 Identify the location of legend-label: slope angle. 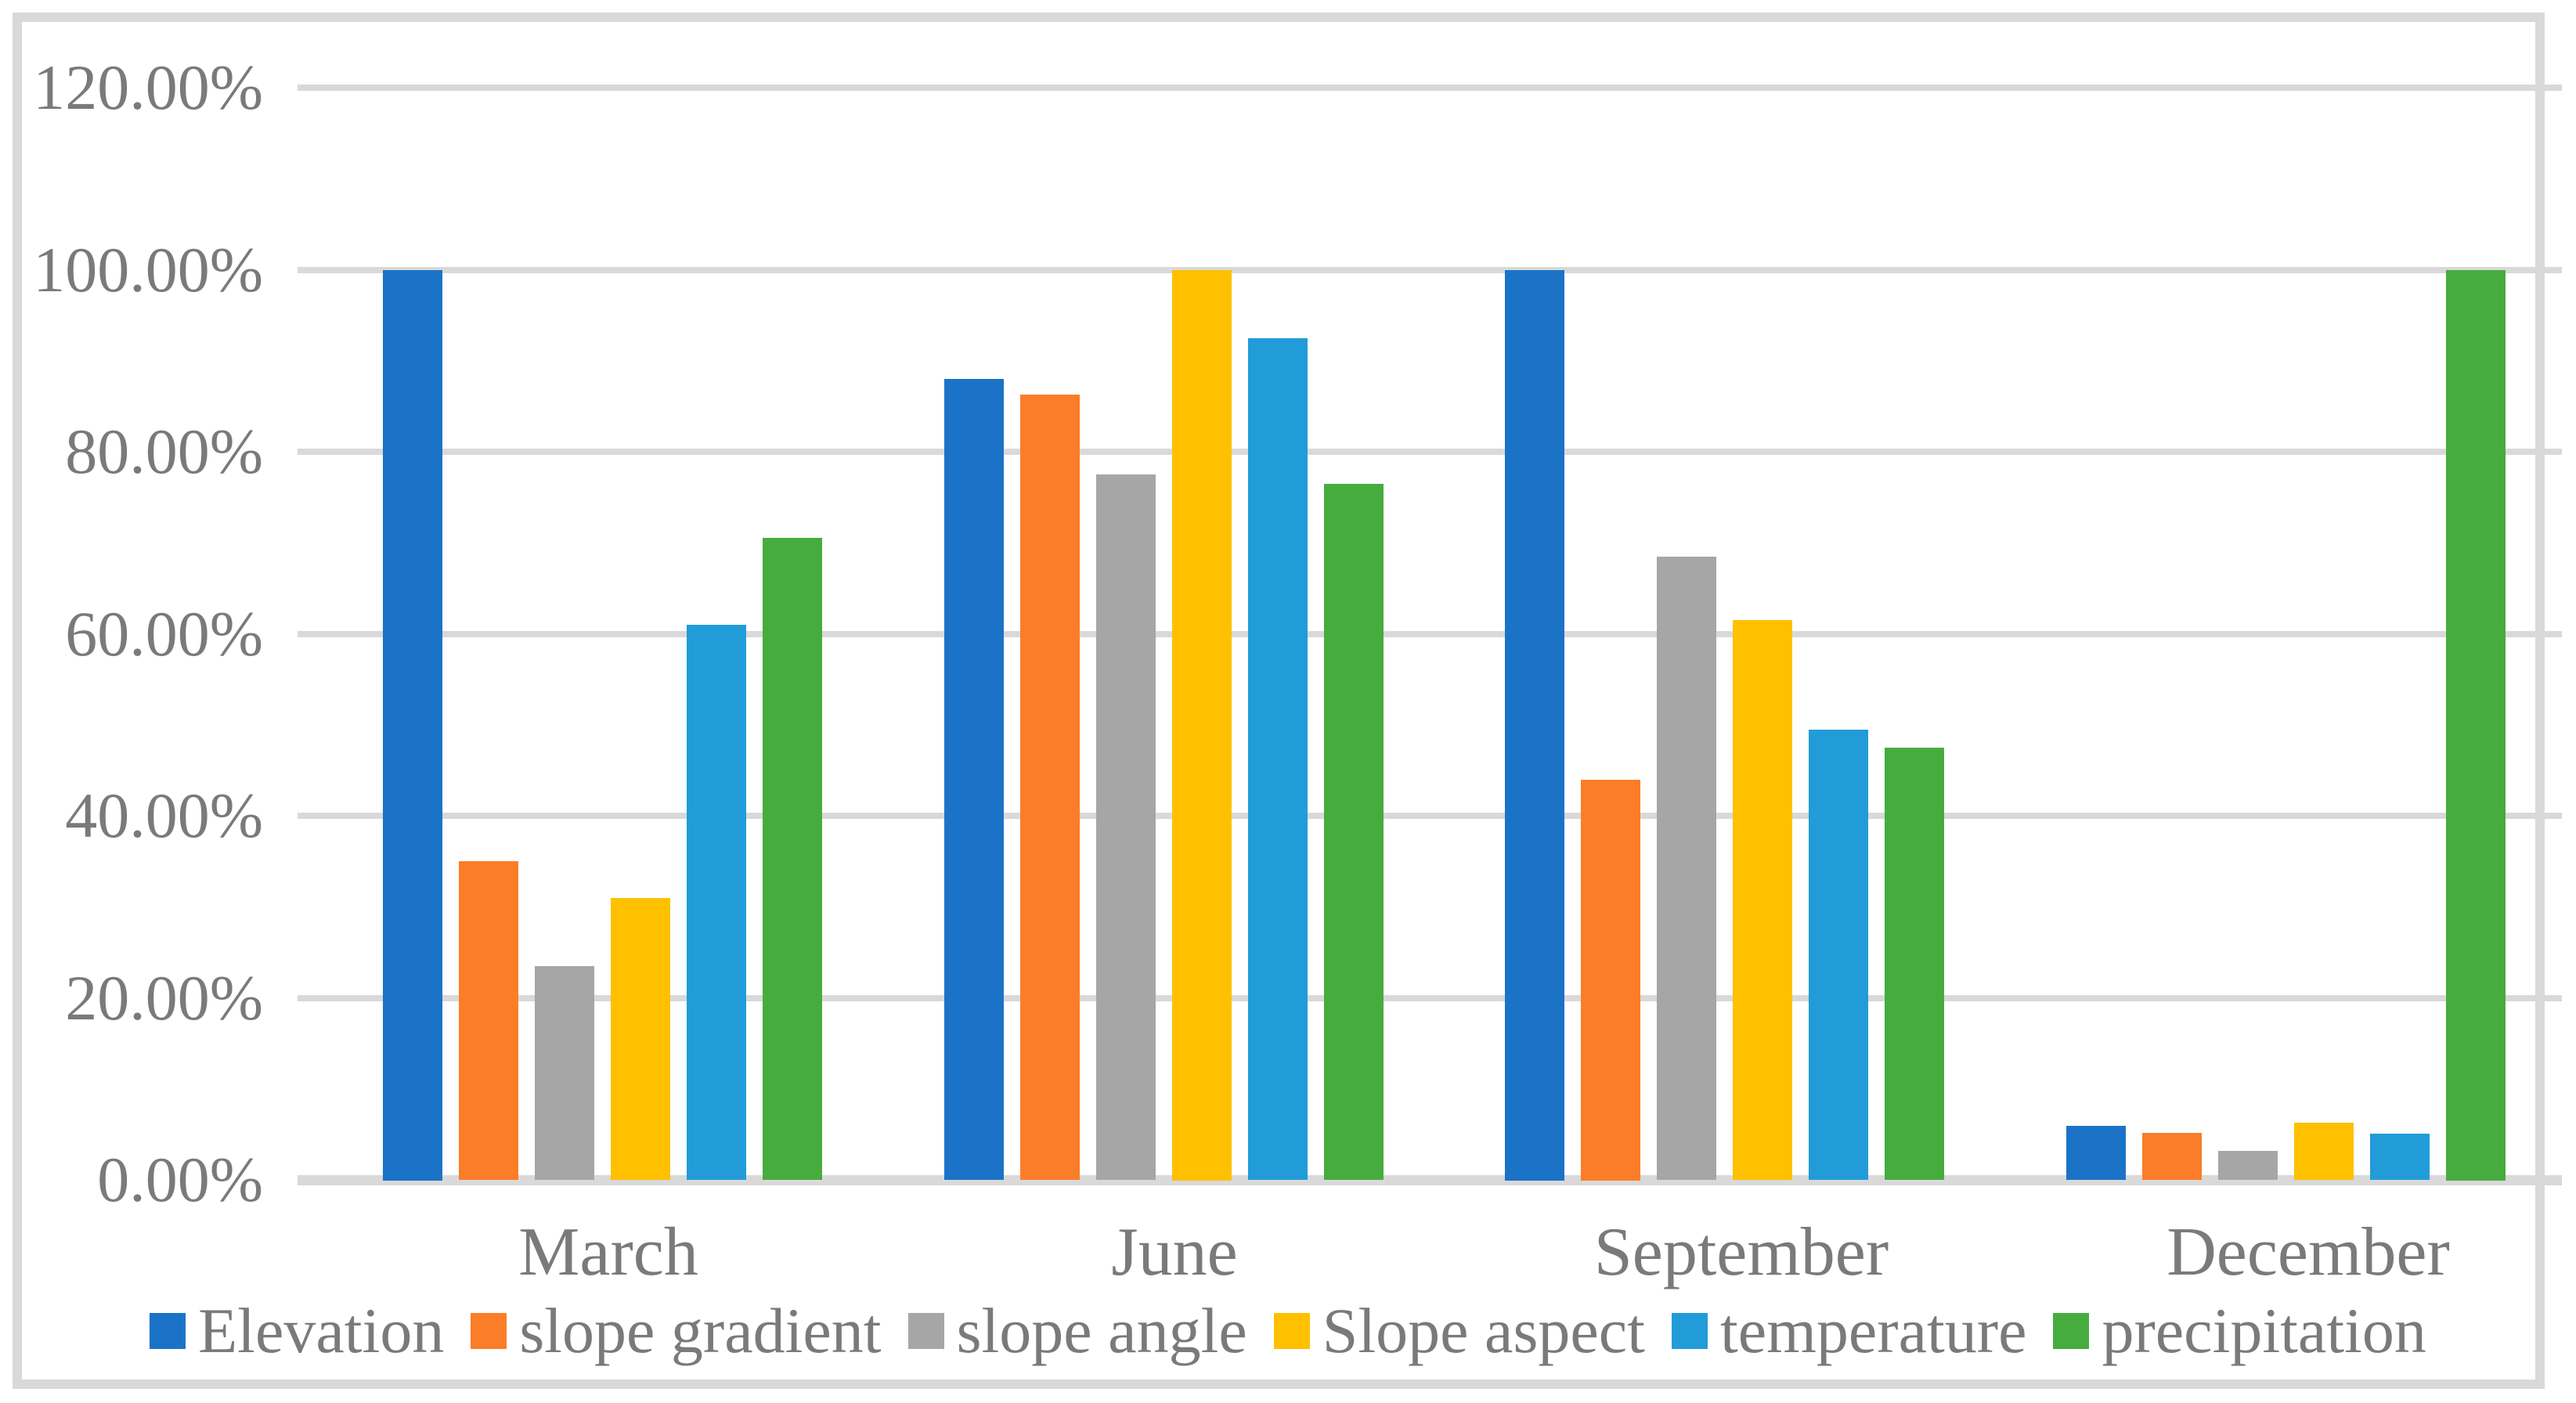
(1101, 1330).